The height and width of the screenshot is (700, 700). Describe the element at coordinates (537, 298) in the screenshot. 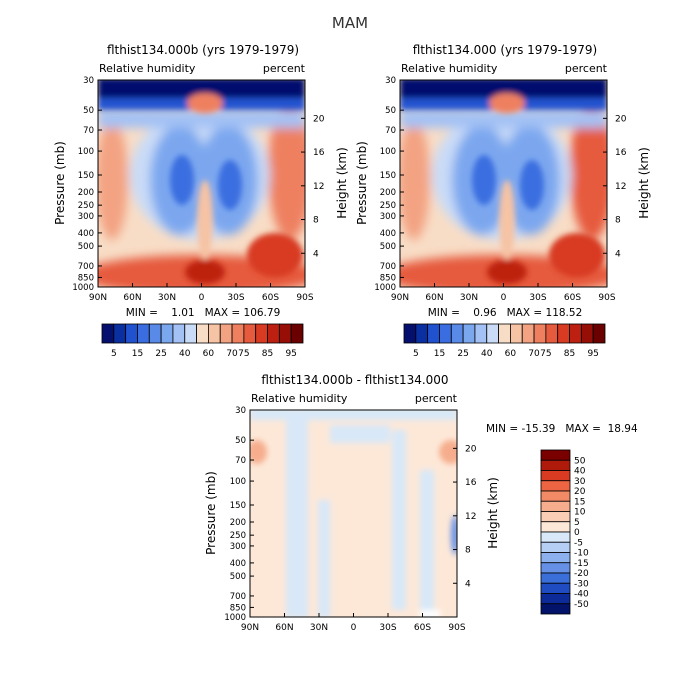

I see `latitude-tick-label: 30S` at that location.